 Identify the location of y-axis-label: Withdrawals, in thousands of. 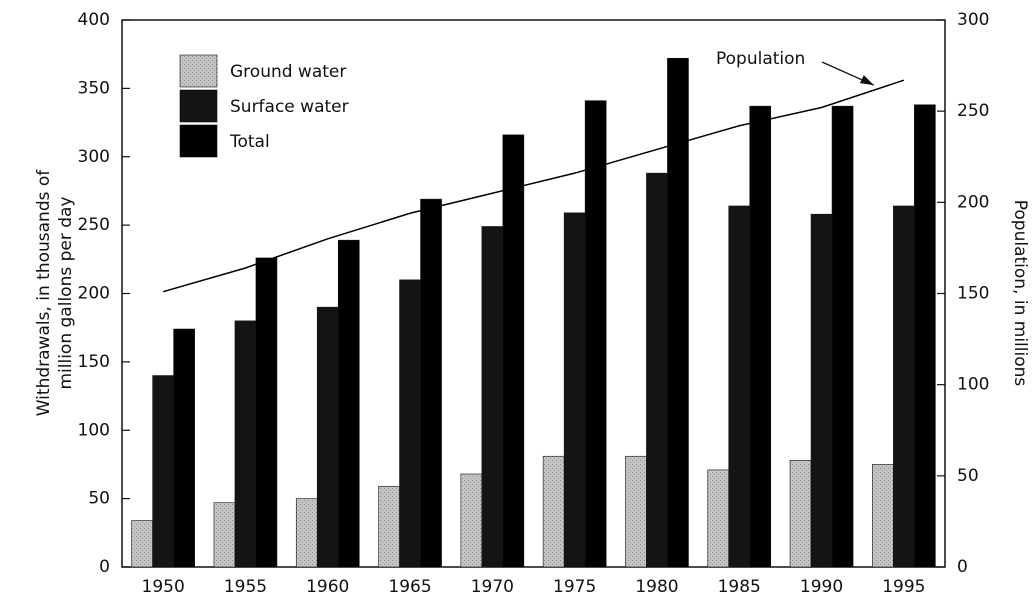
(44, 293).